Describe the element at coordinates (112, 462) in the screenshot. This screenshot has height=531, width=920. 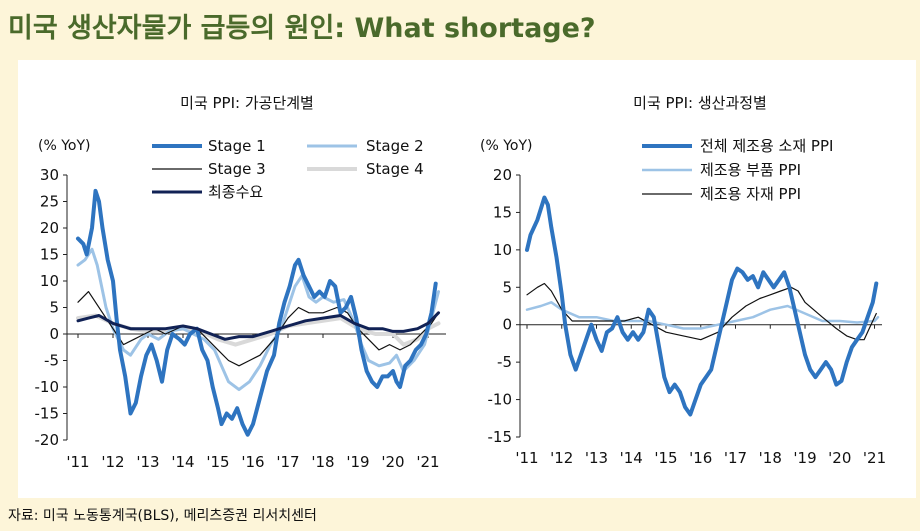
I see `left-xtick-label: '12` at that location.